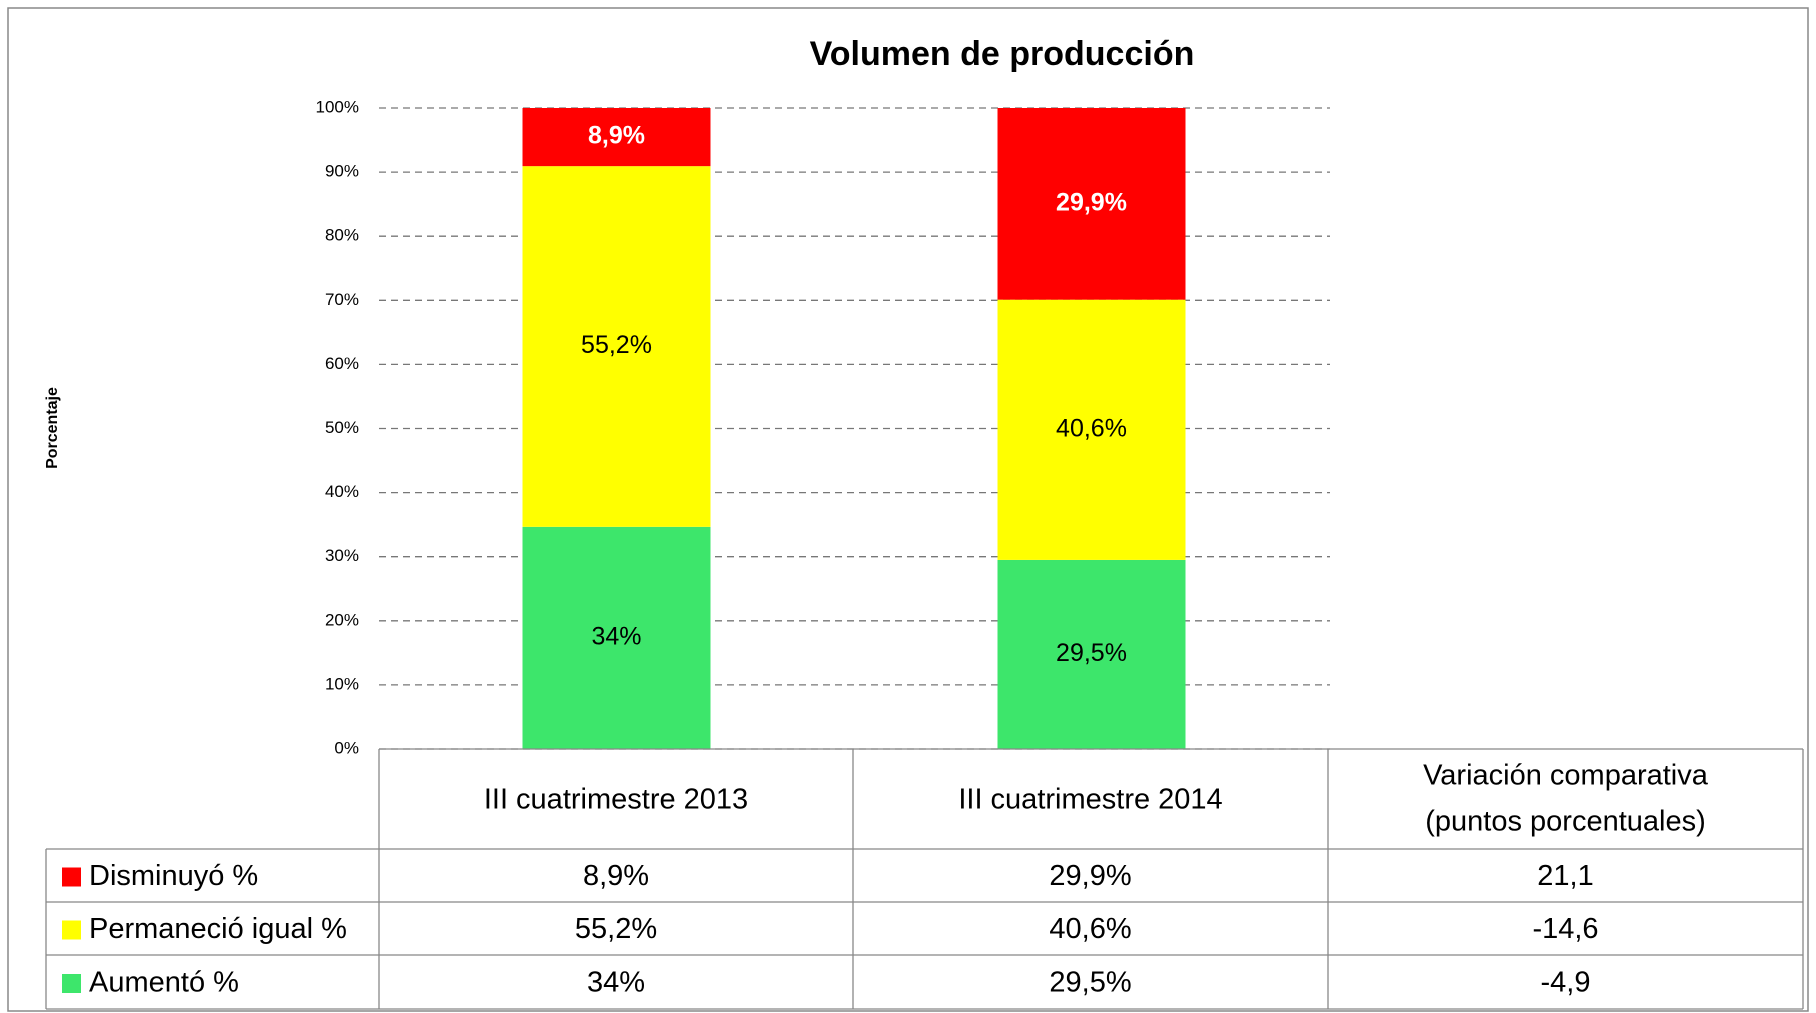 This screenshot has width=1816, height=1013. What do you see at coordinates (164, 983) in the screenshot?
I see `legend-label: Aumentó %` at bounding box center [164, 983].